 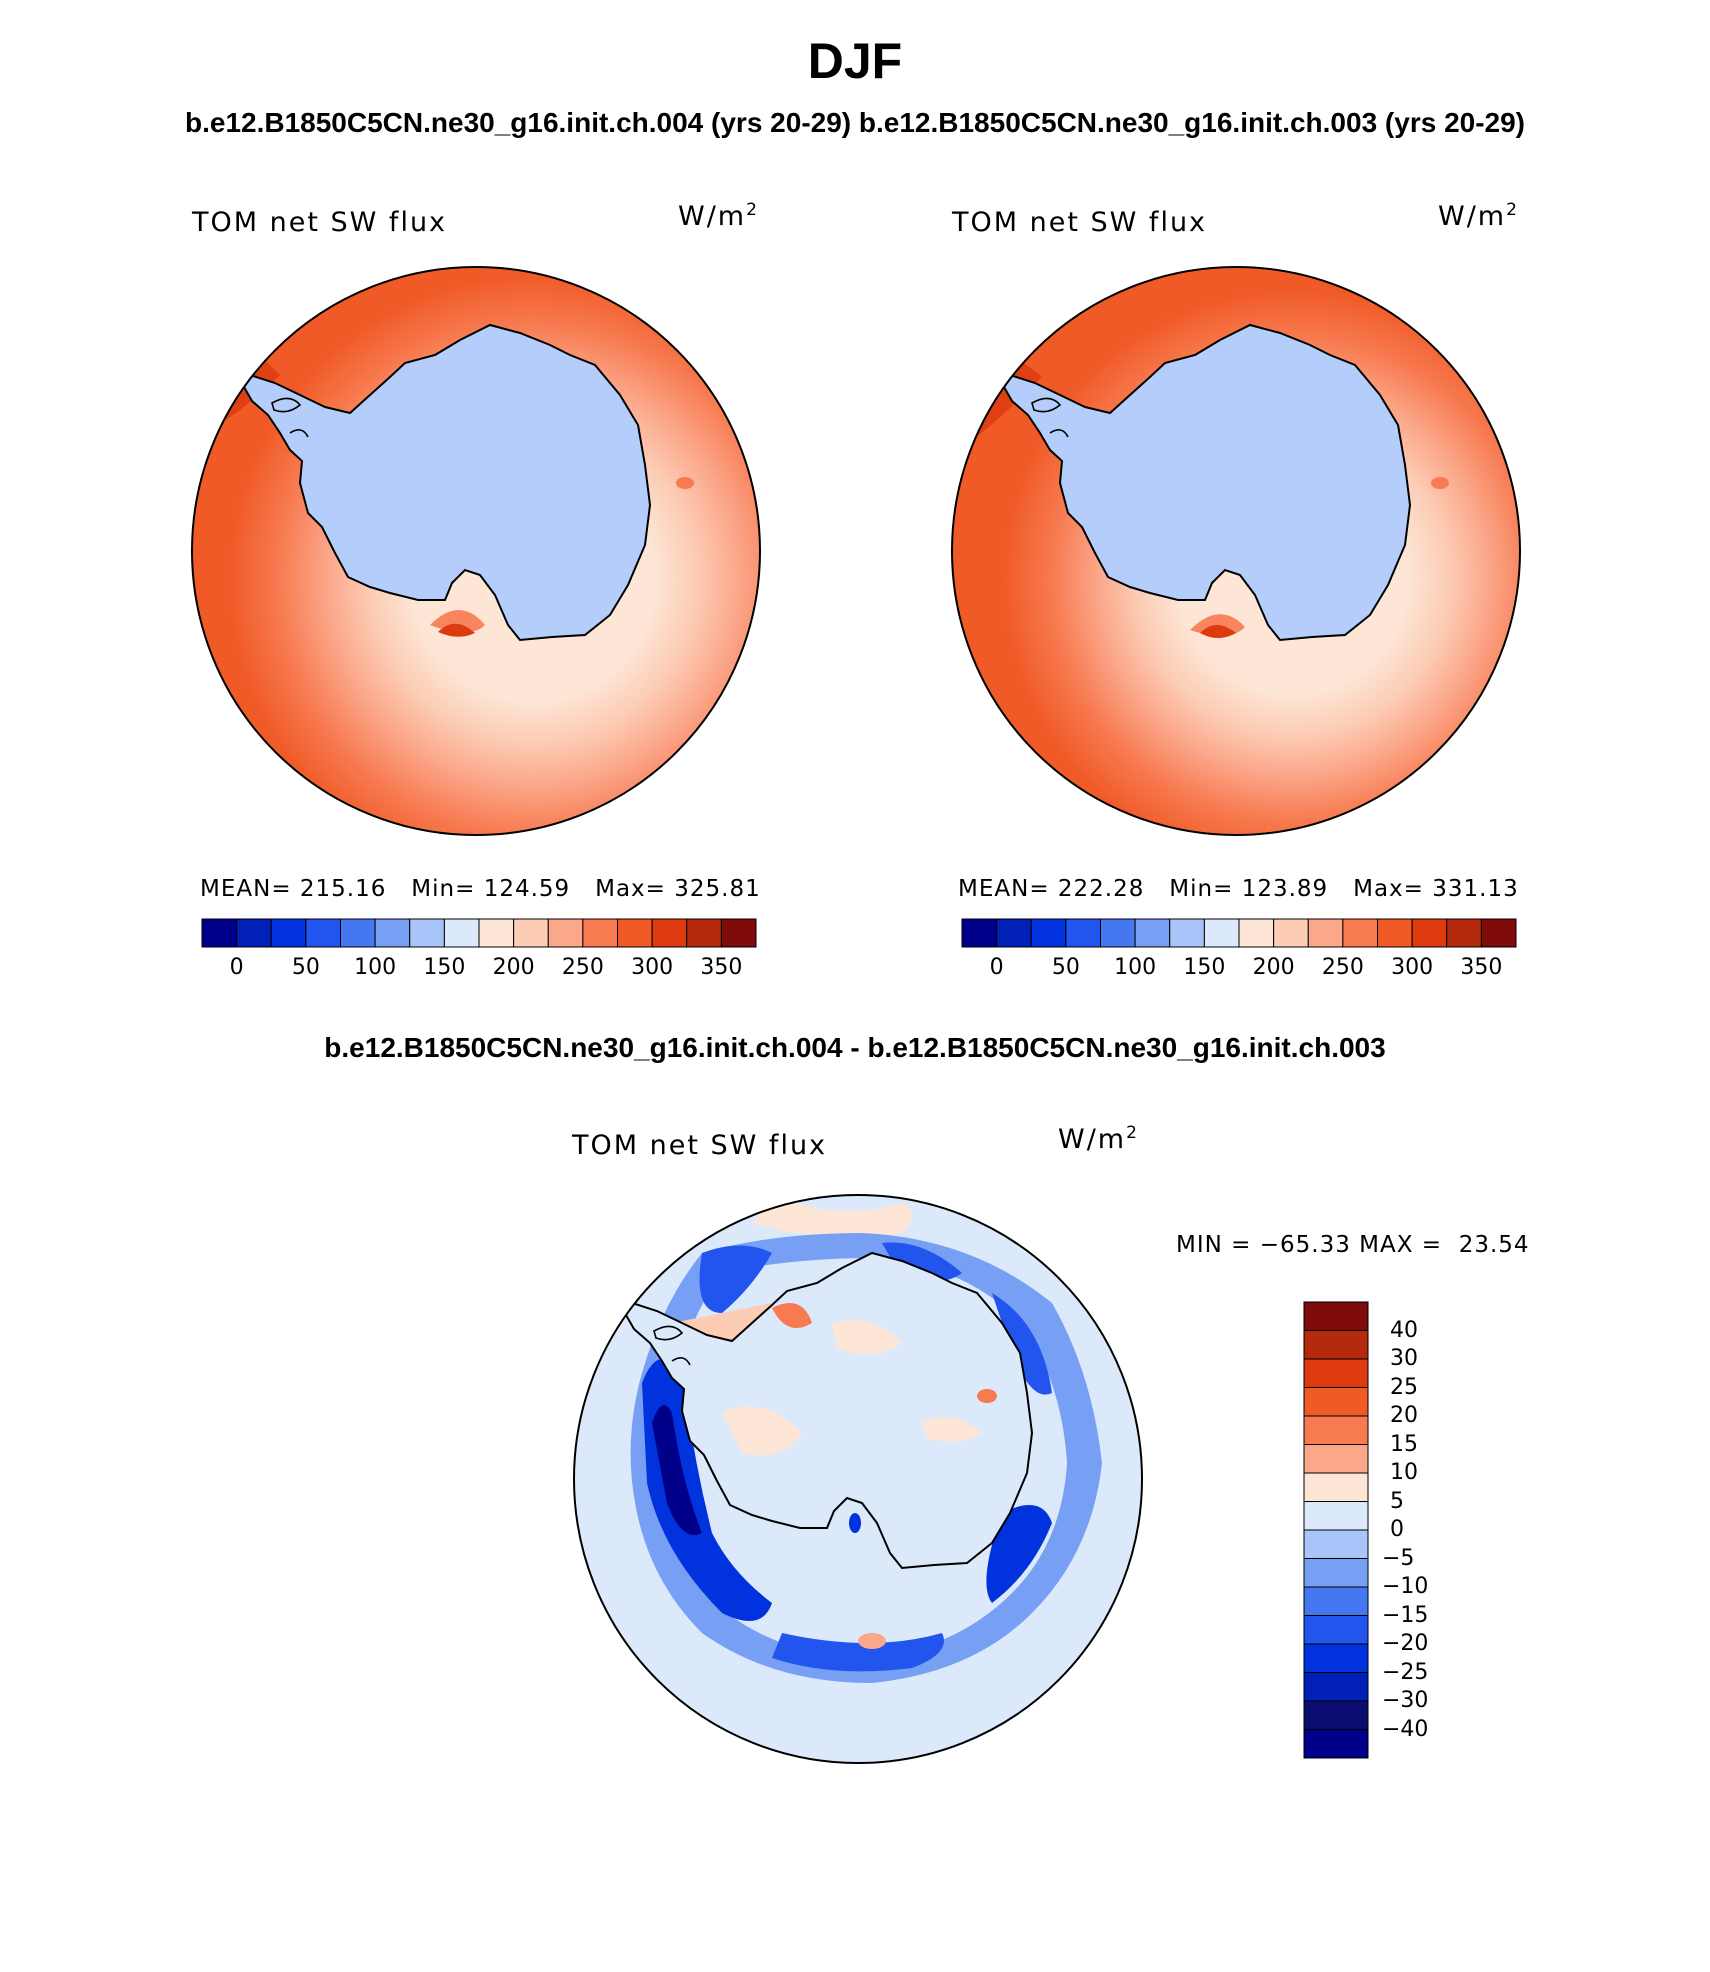 I want to click on colorbar-tick-label: −40, so click(x=1405, y=1729).